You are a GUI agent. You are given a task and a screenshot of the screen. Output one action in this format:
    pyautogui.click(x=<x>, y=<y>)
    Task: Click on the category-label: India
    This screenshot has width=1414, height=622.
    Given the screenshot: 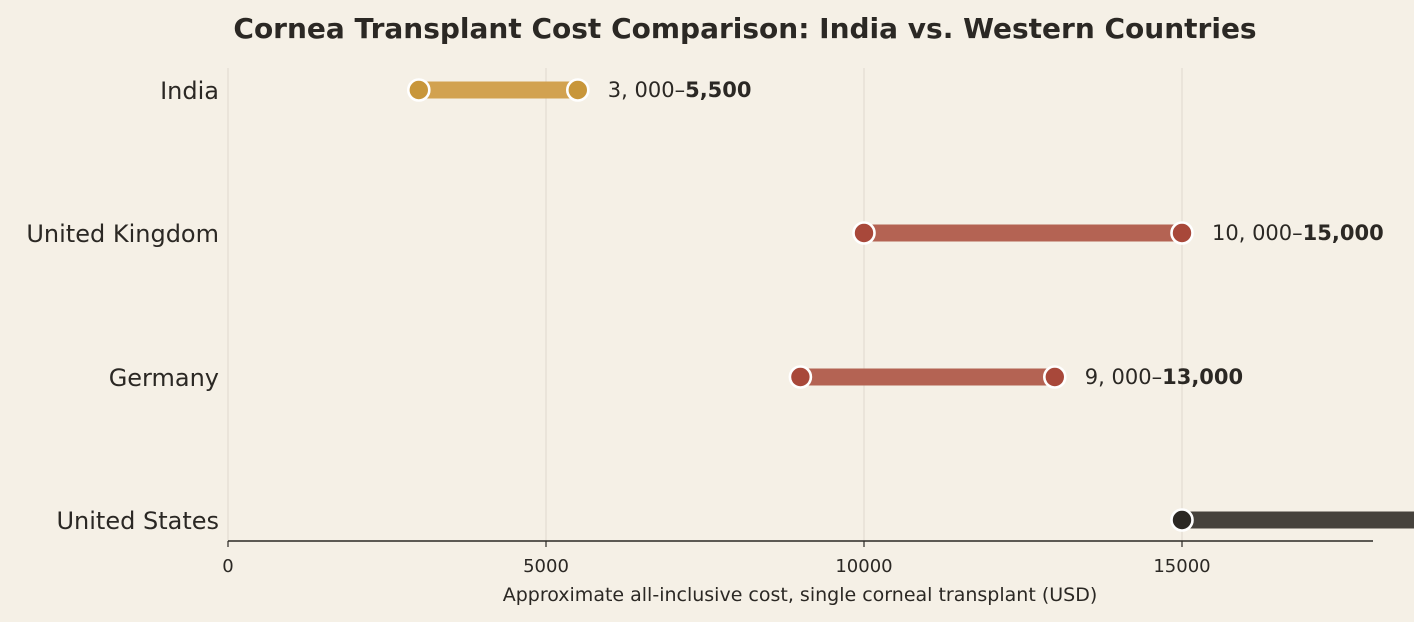 What is the action you would take?
    pyautogui.click(x=189, y=91)
    